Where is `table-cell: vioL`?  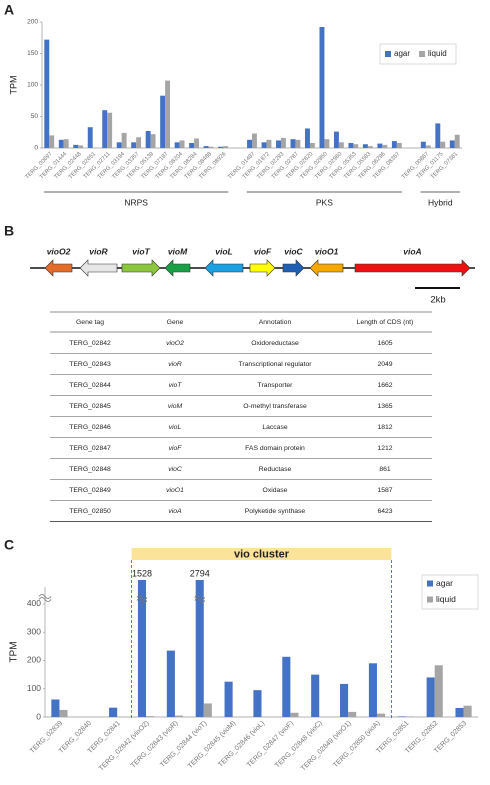
table-cell: vioL is located at coordinates (175, 427).